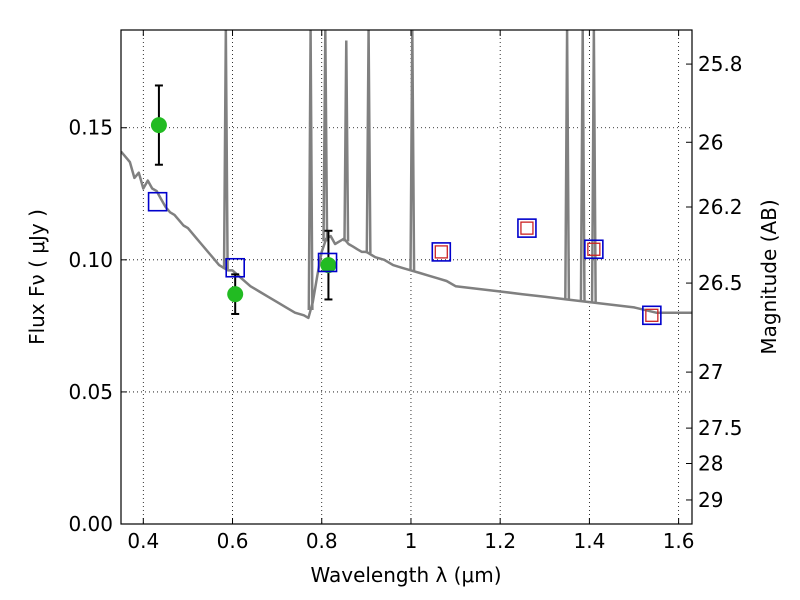 The image size is (800, 600). Describe the element at coordinates (90, 260) in the screenshot. I see `y-tick-label: 0.10` at that location.